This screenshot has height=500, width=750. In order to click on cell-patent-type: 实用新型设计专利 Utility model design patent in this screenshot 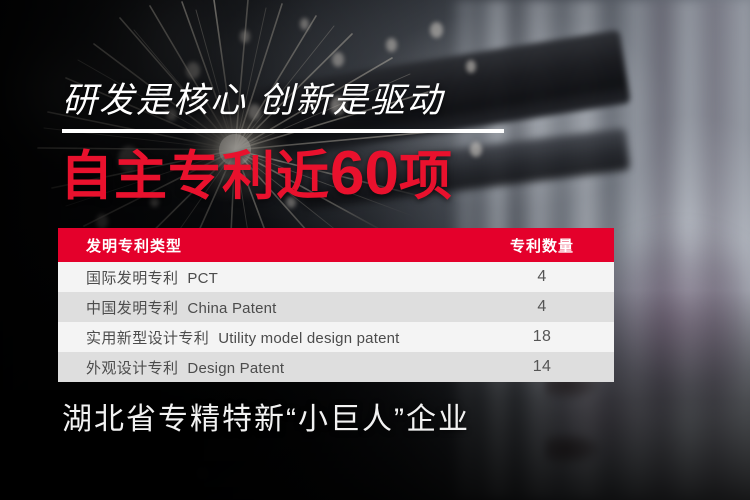, I will do `click(271, 337)`.